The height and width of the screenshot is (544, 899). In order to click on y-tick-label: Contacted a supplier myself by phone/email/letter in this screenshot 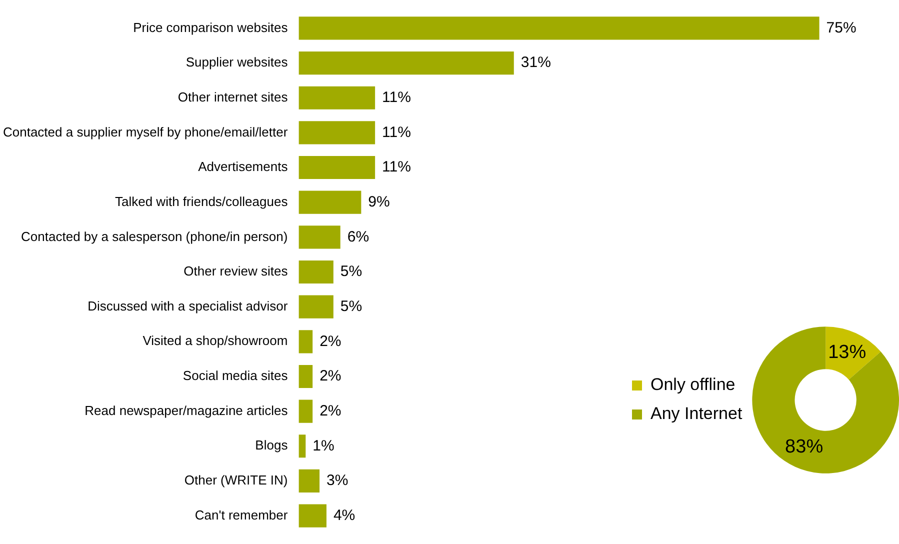, I will do `click(145, 132)`.